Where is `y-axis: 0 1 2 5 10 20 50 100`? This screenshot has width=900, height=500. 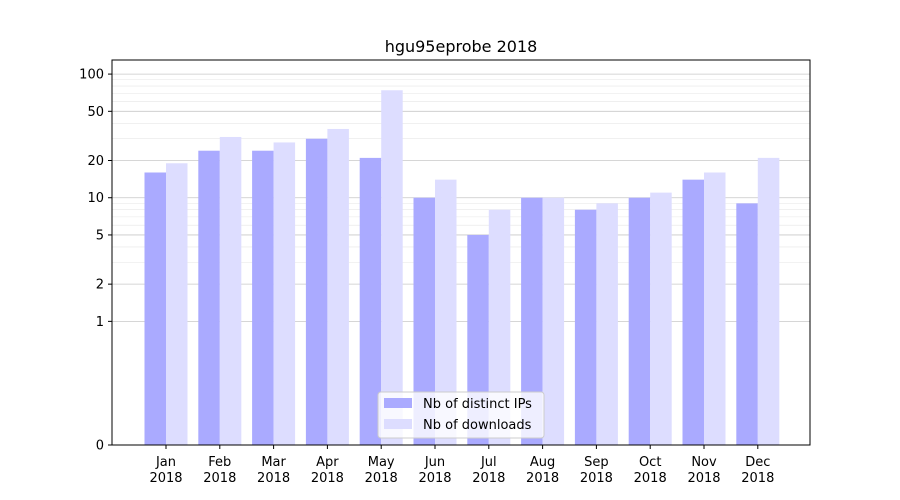 y-axis: 0 1 2 5 10 20 50 100 is located at coordinates (95, 261).